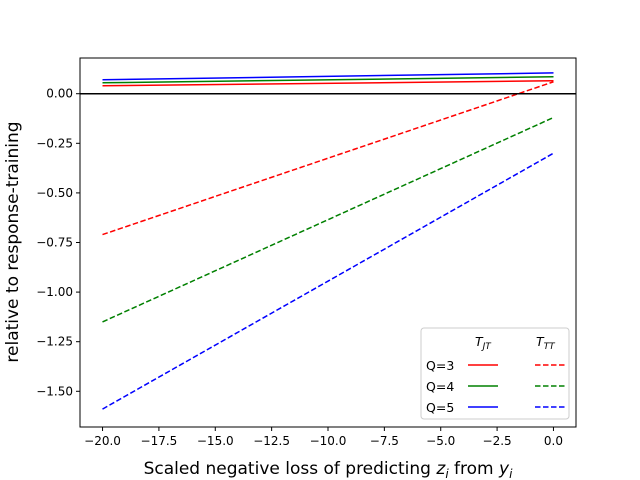 The image size is (640, 480). I want to click on legend-box, so click(495, 373).